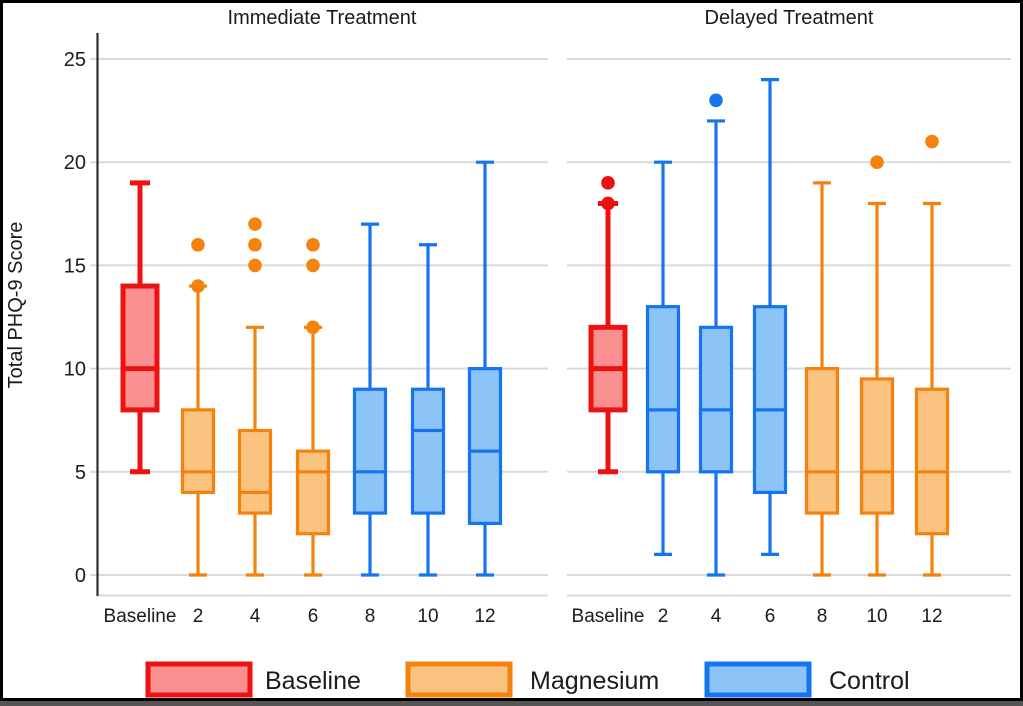 This screenshot has height=706, width=1023. What do you see at coordinates (594, 681) in the screenshot?
I see `legend-label-magnesium: Magnesium` at bounding box center [594, 681].